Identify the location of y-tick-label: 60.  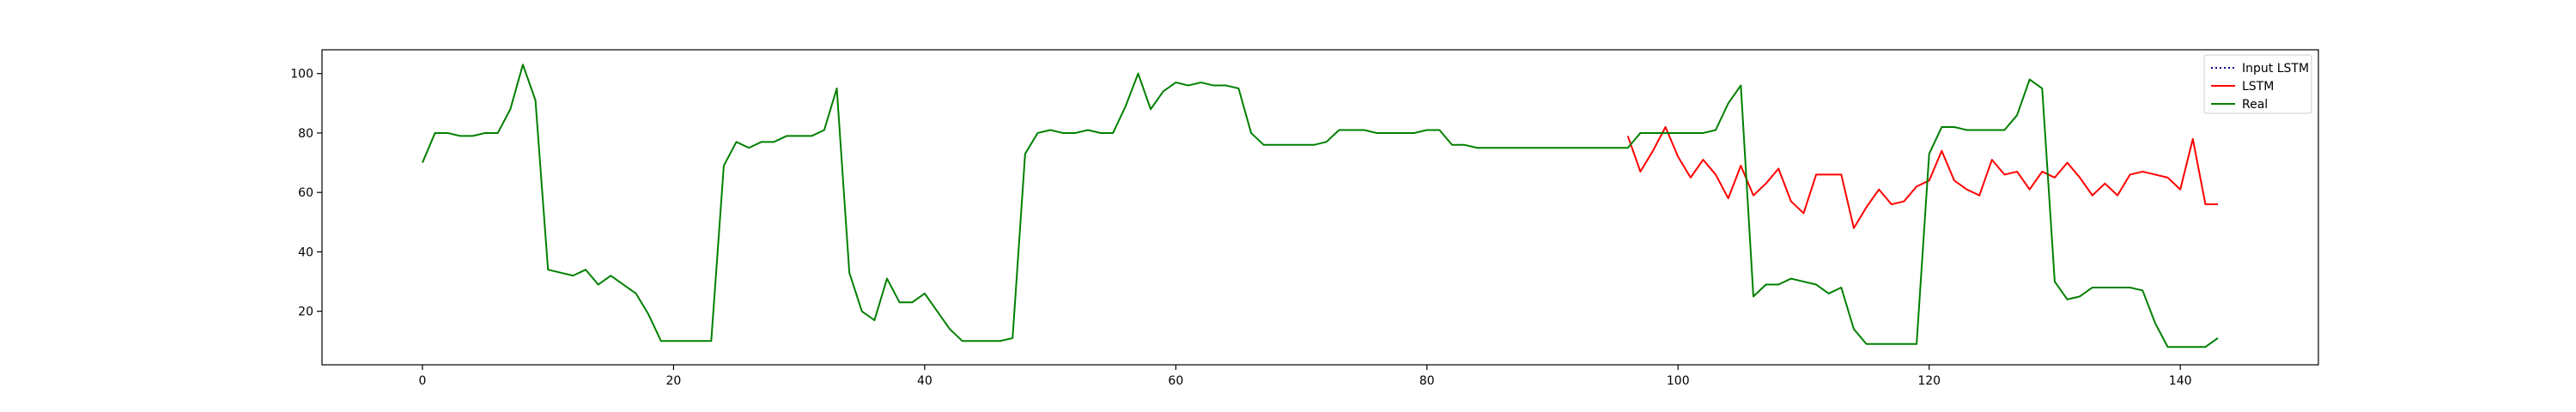
(305, 193).